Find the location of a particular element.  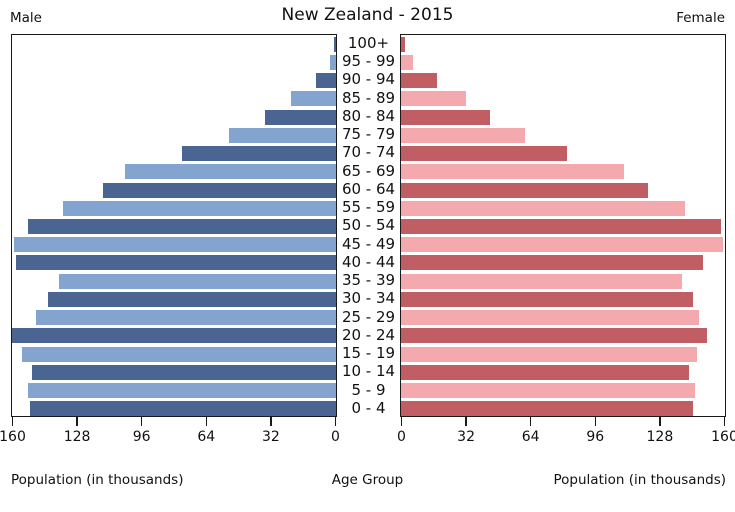

age-group-label: 40 - 44 is located at coordinates (368, 261).